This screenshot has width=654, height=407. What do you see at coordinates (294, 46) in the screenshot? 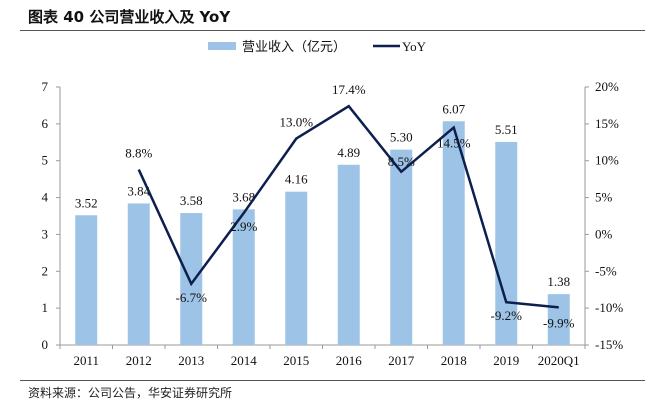
I see `legend-bar-label: 营业收入（亿元）` at bounding box center [294, 46].